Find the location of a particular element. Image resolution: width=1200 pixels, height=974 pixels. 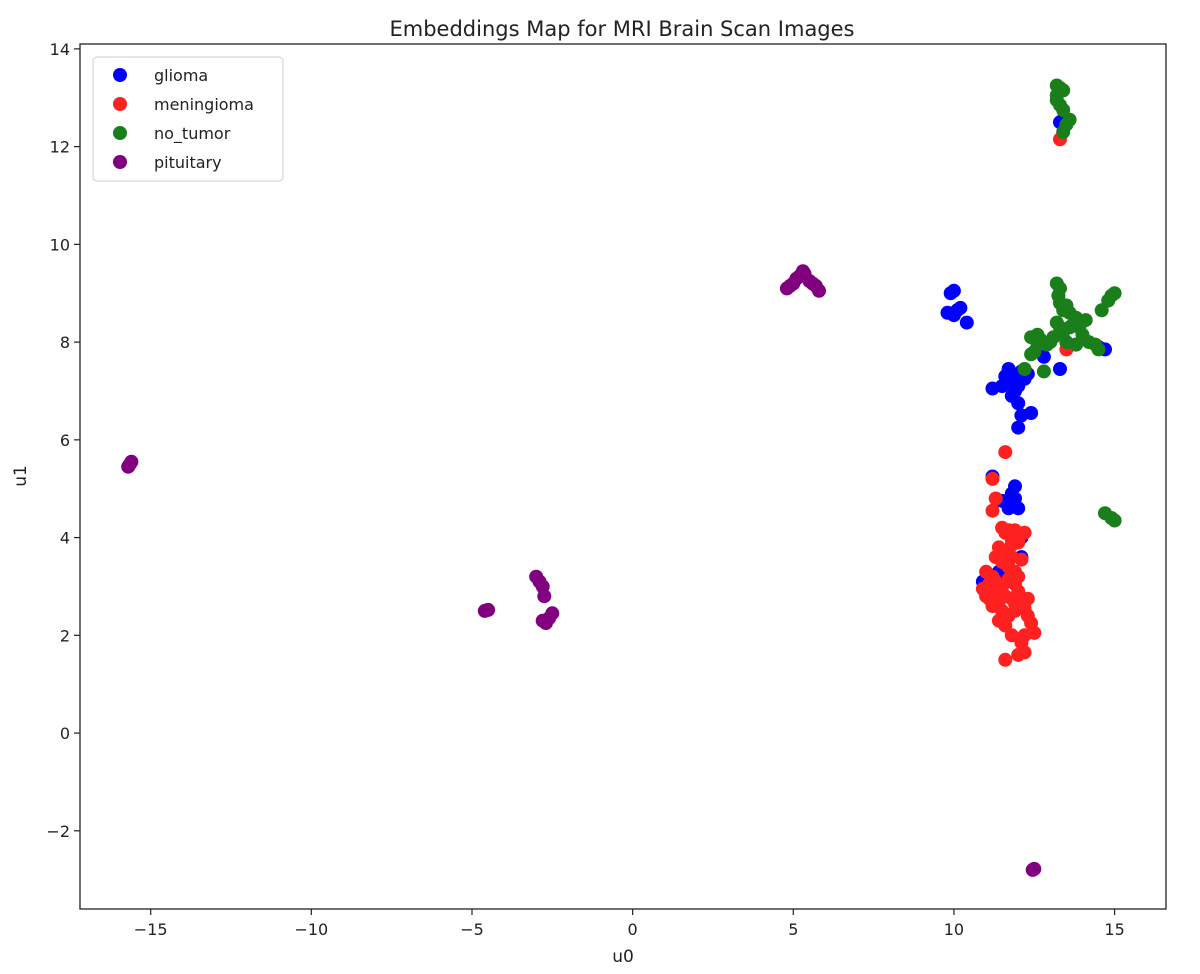

y-tick-label: 2 is located at coordinates (65, 635).